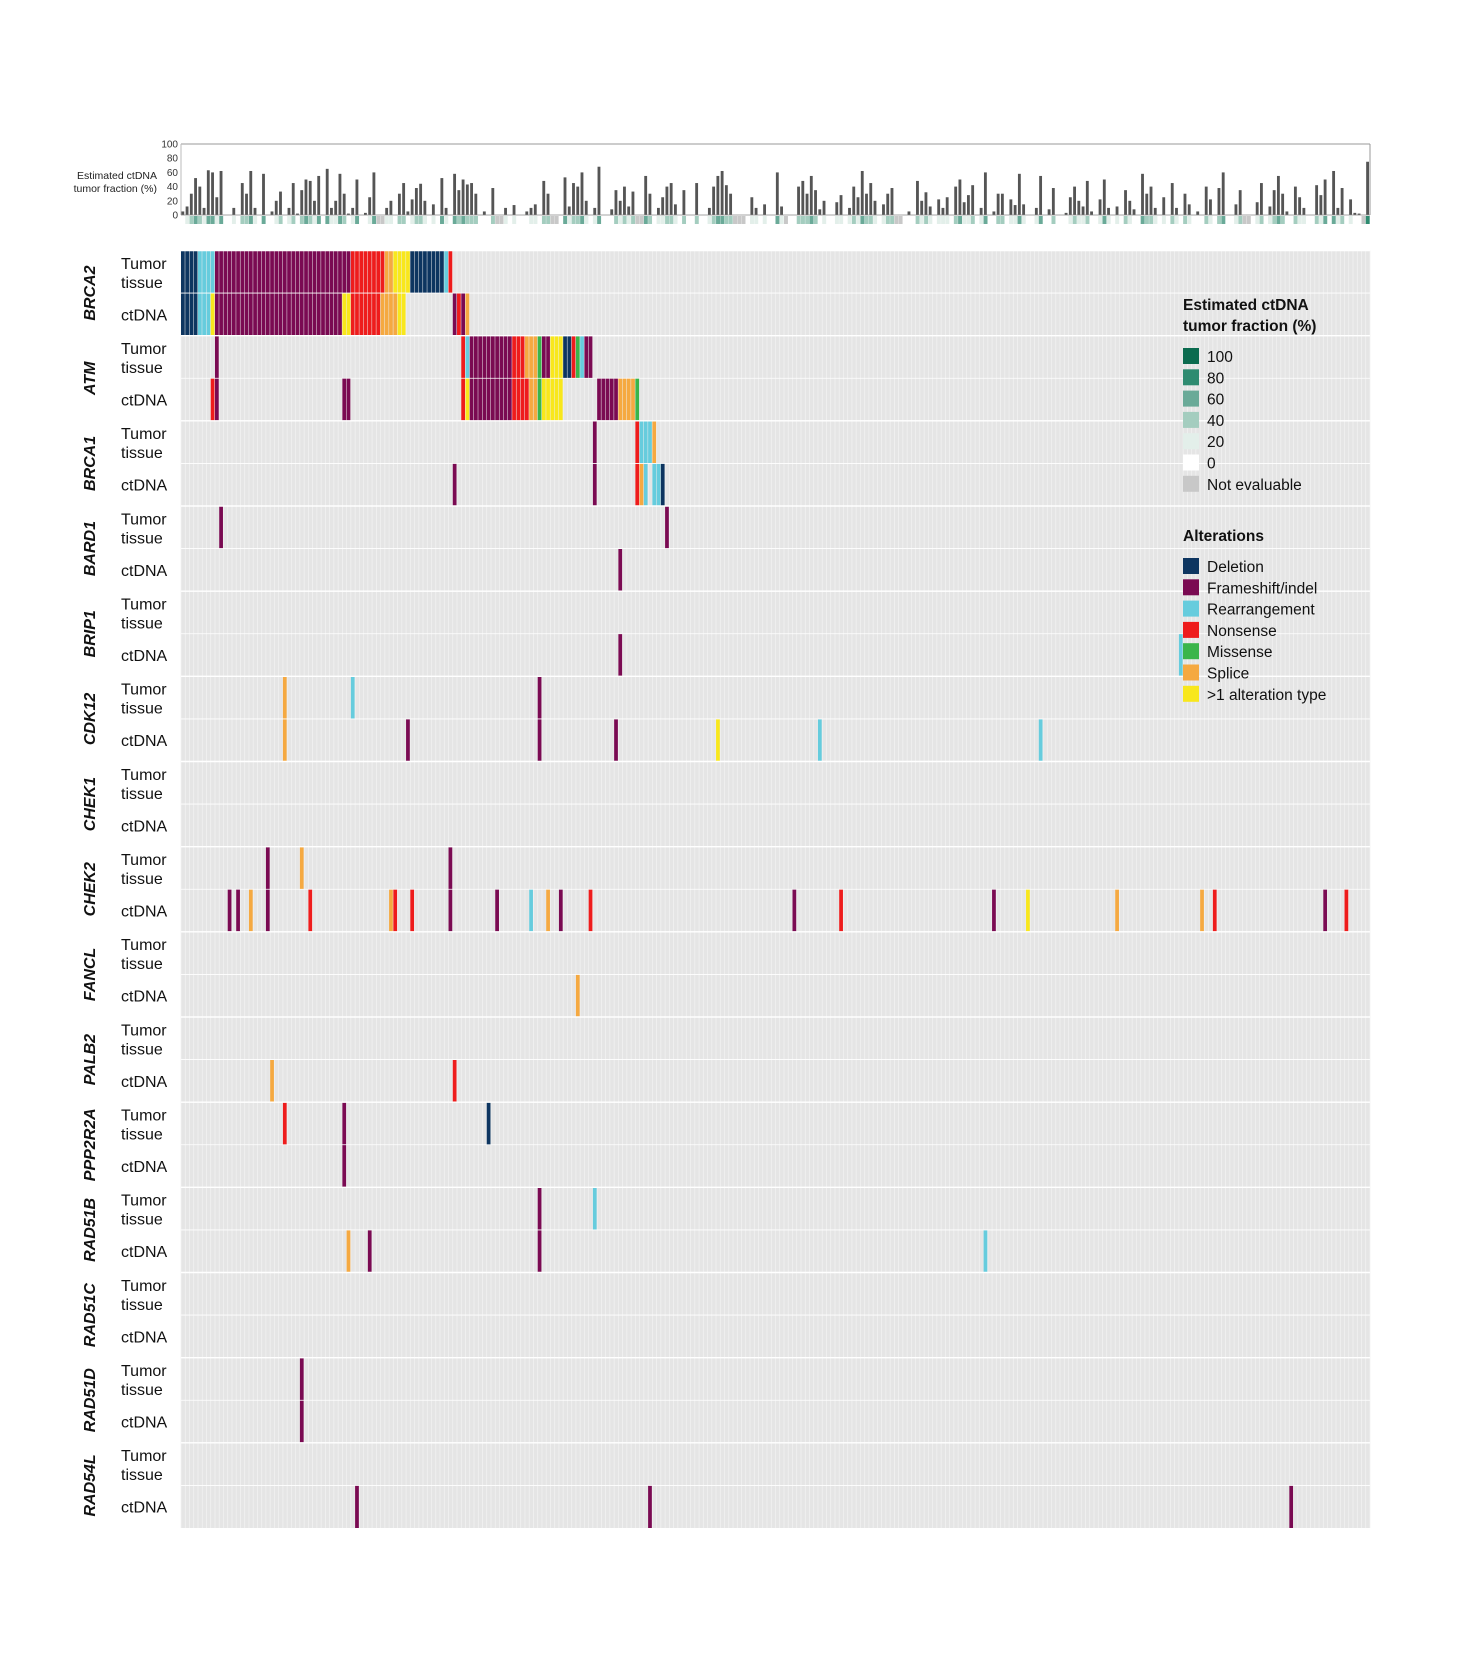 This screenshot has width=1472, height=1660. What do you see at coordinates (1239, 652) in the screenshot?
I see `legend-alteration-label: Missense` at bounding box center [1239, 652].